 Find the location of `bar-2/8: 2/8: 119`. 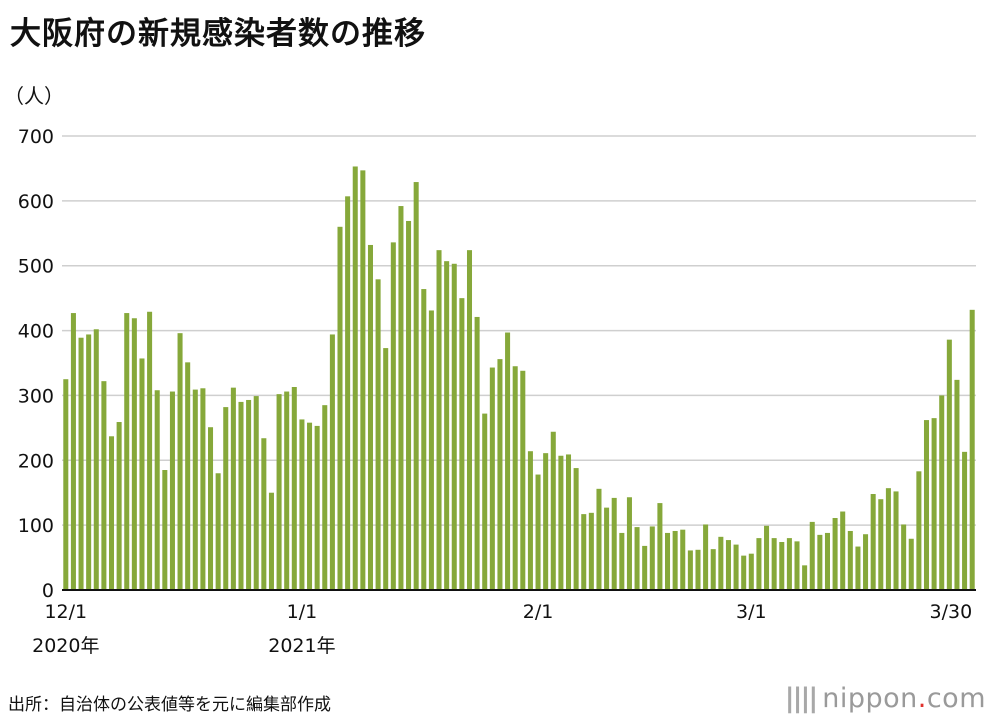

bar-2/8: 2/8: 119 is located at coordinates (591, 551).